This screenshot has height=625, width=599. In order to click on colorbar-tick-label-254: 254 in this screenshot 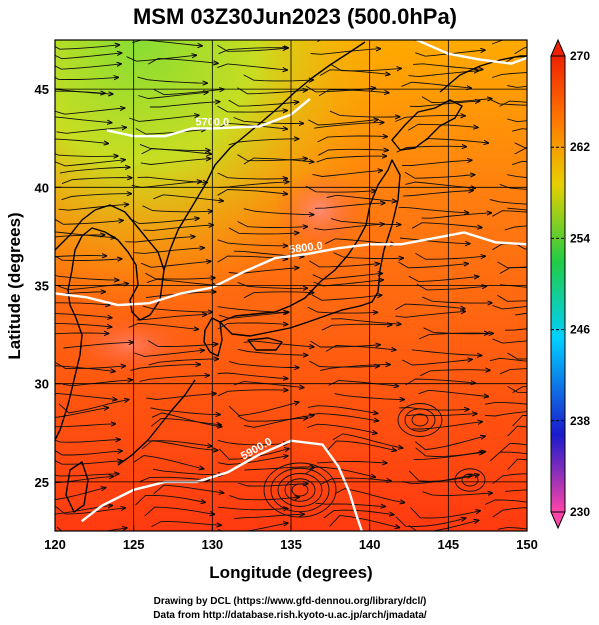, I will do `click(580, 238)`.